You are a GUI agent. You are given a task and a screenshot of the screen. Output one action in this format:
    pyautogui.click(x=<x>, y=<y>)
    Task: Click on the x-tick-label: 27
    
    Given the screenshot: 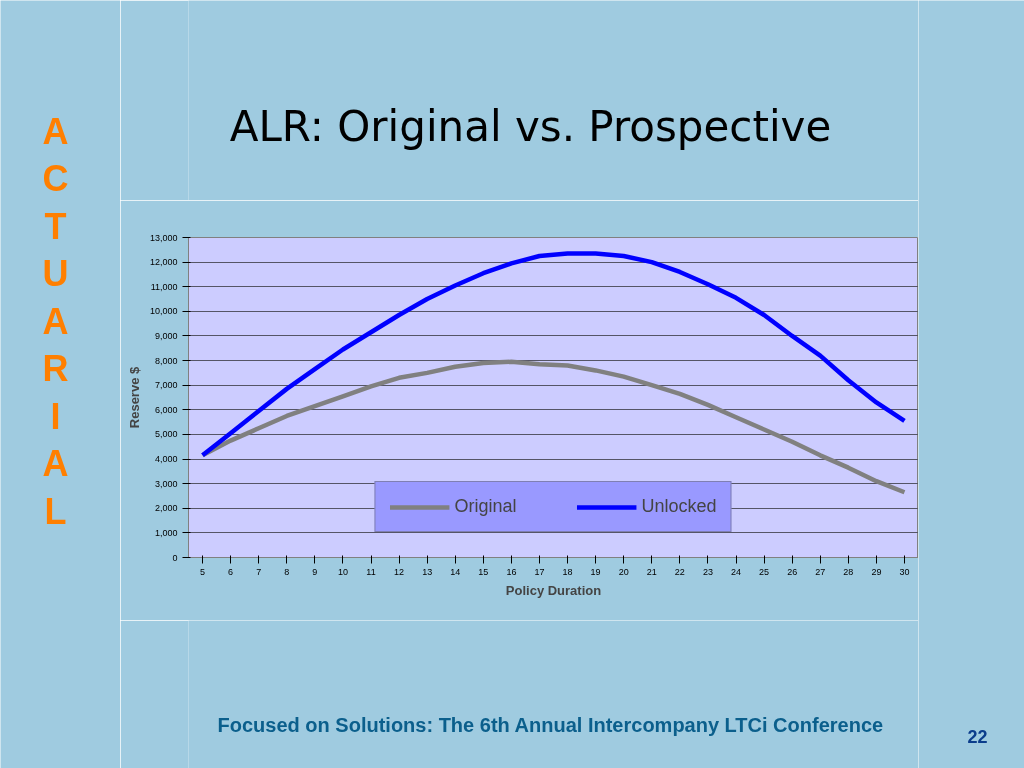 What is the action you would take?
    pyautogui.click(x=820, y=571)
    